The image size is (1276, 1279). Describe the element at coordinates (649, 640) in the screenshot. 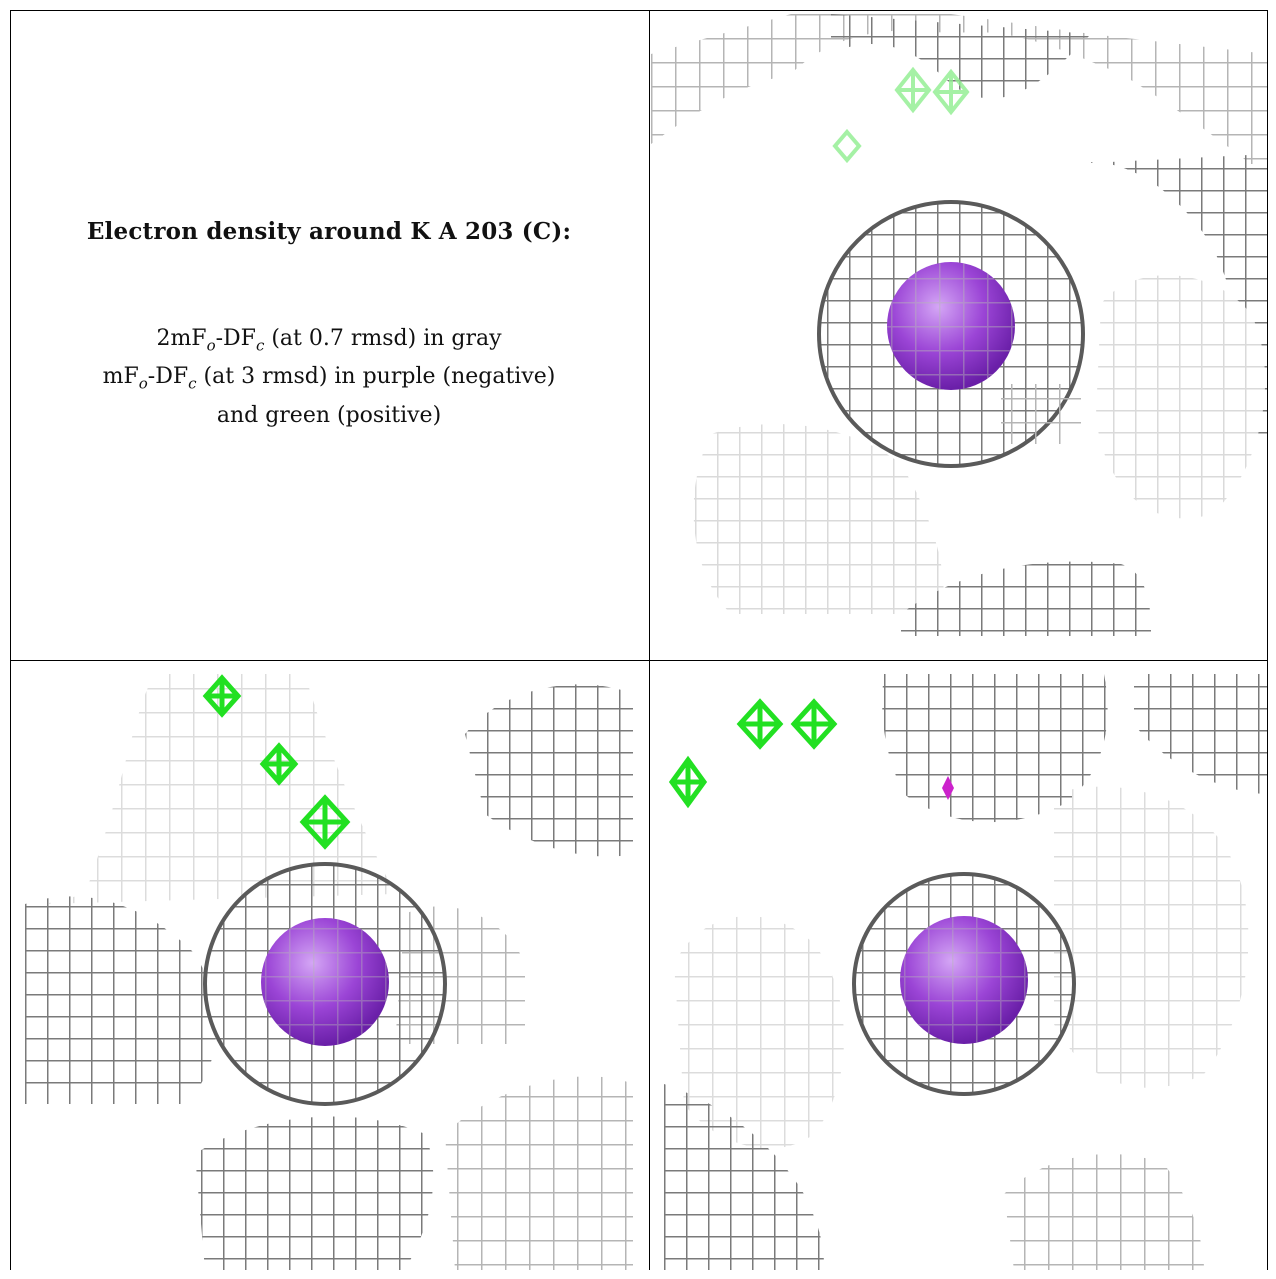

I see `table-rule-middle` at that location.